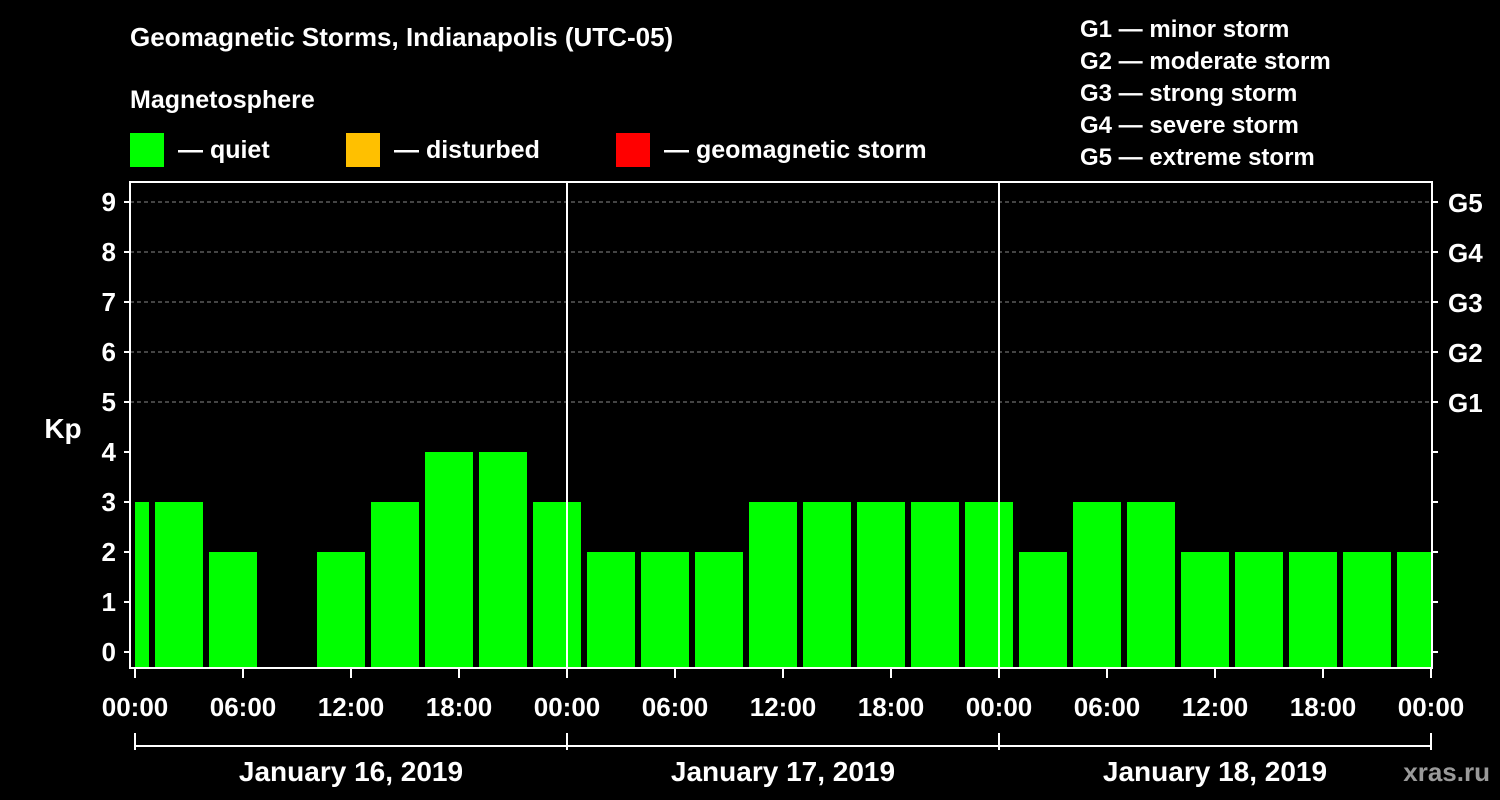 This screenshot has width=1500, height=800. What do you see at coordinates (109, 302) in the screenshot?
I see `y-tick-label: 7` at bounding box center [109, 302].